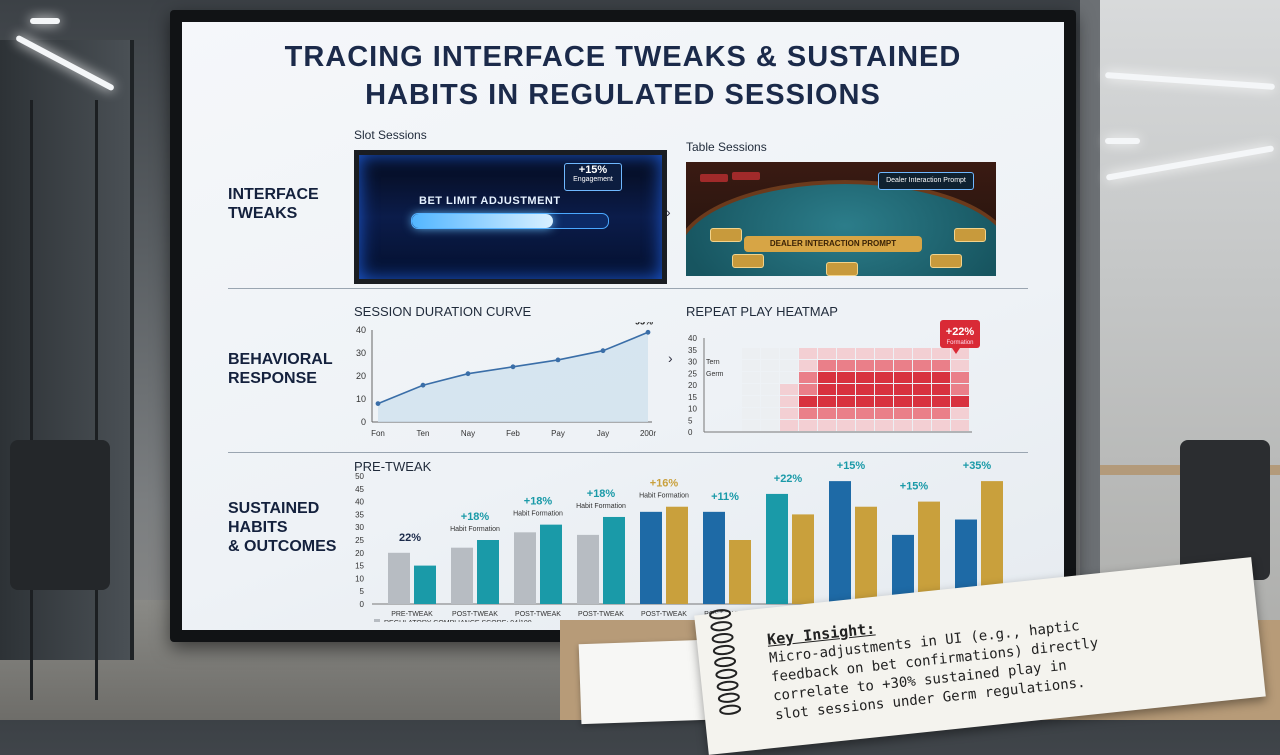  What do you see at coordinates (359, 540) in the screenshot?
I see `y-tick-label: 25` at bounding box center [359, 540].